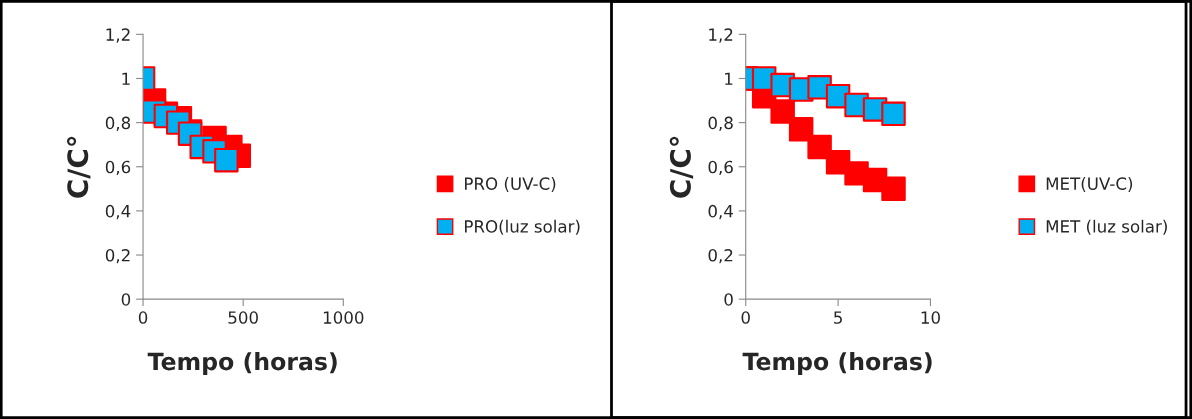  I want to click on x-tick-label: 10, so click(930, 317).